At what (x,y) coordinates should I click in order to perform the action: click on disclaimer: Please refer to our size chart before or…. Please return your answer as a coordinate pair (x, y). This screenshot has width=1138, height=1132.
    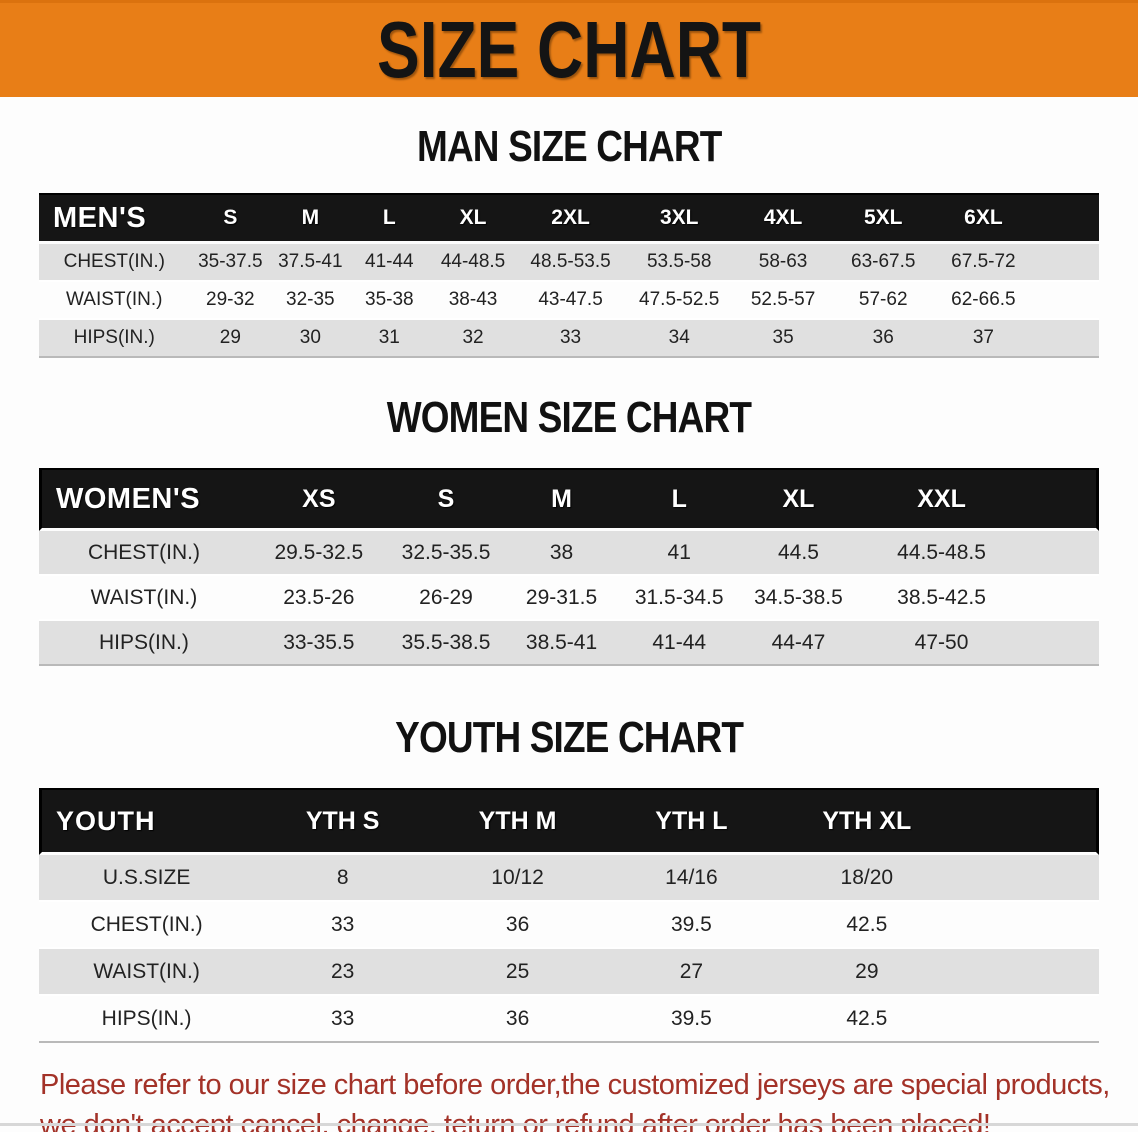
    Looking at the image, I should click on (569, 1098).